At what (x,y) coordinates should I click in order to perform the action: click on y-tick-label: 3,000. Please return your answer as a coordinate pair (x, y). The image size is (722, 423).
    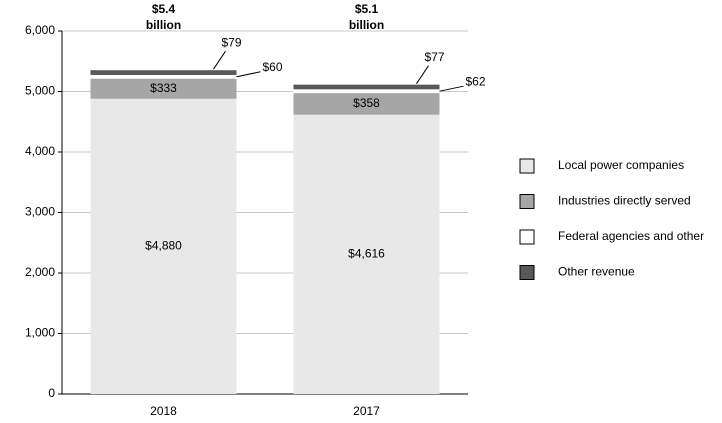
    Looking at the image, I should click on (40, 212).